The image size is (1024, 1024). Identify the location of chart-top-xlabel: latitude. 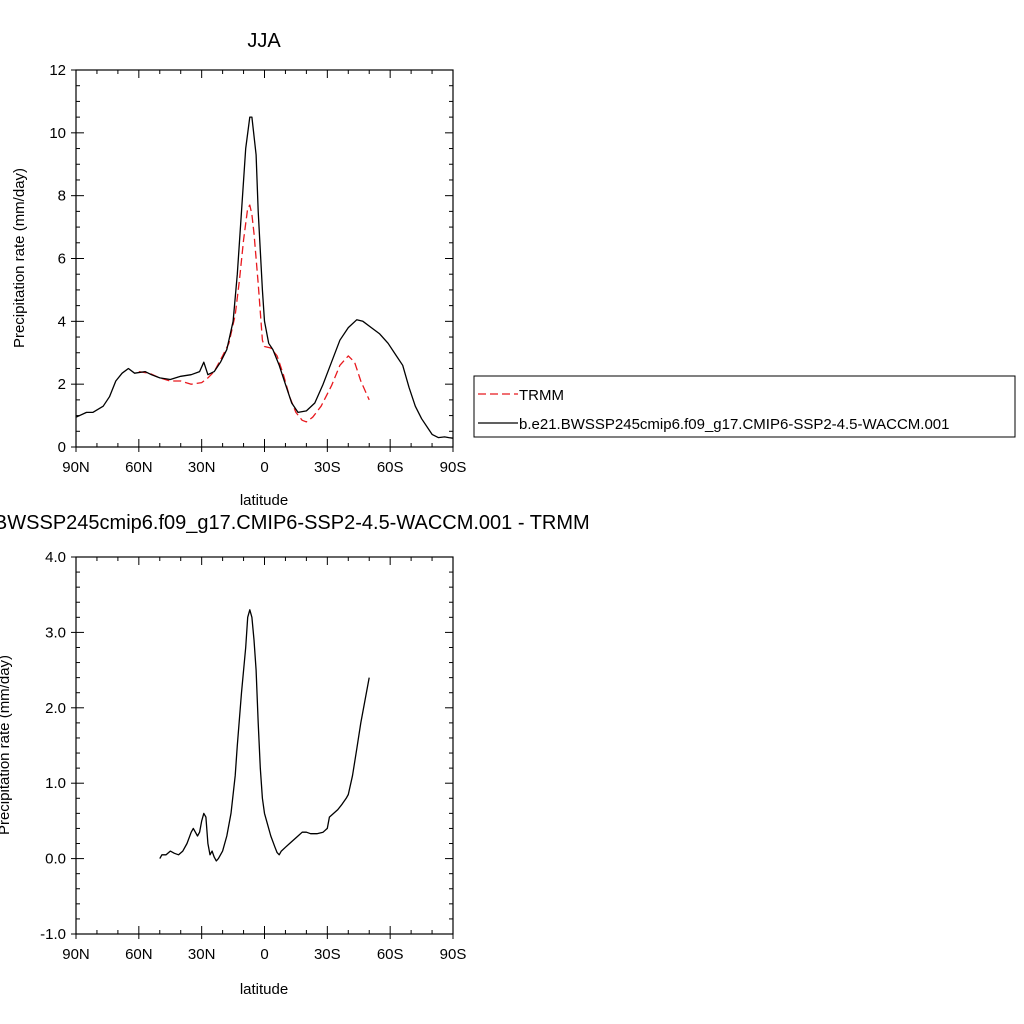
(264, 500).